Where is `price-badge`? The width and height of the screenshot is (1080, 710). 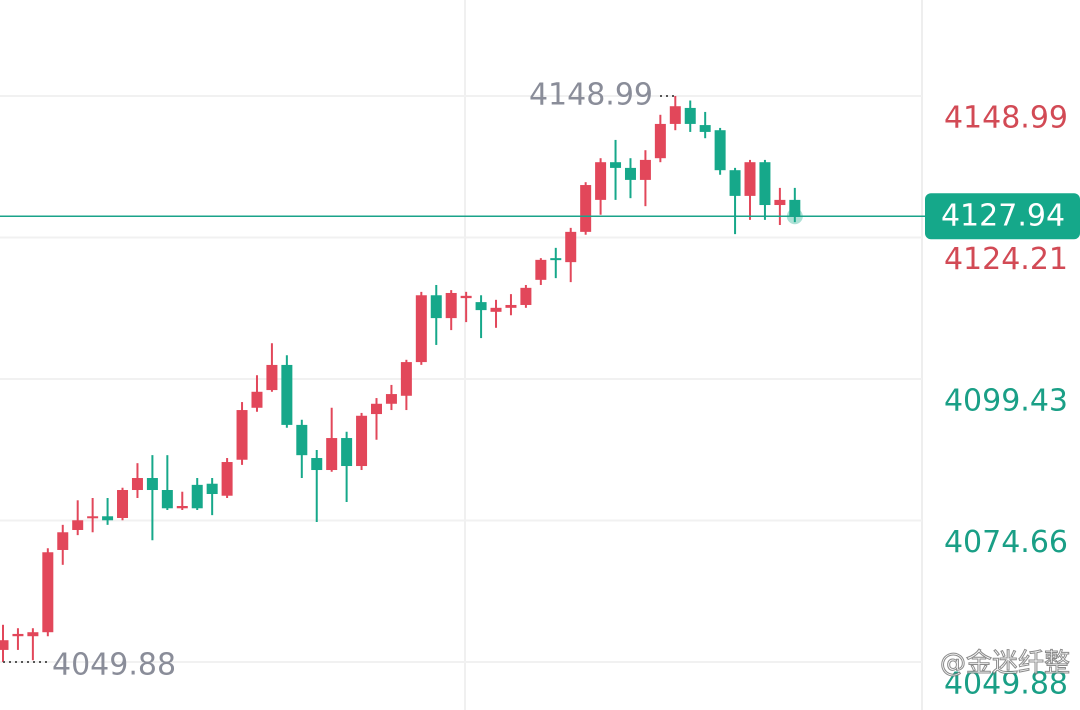 price-badge is located at coordinates (1002, 216).